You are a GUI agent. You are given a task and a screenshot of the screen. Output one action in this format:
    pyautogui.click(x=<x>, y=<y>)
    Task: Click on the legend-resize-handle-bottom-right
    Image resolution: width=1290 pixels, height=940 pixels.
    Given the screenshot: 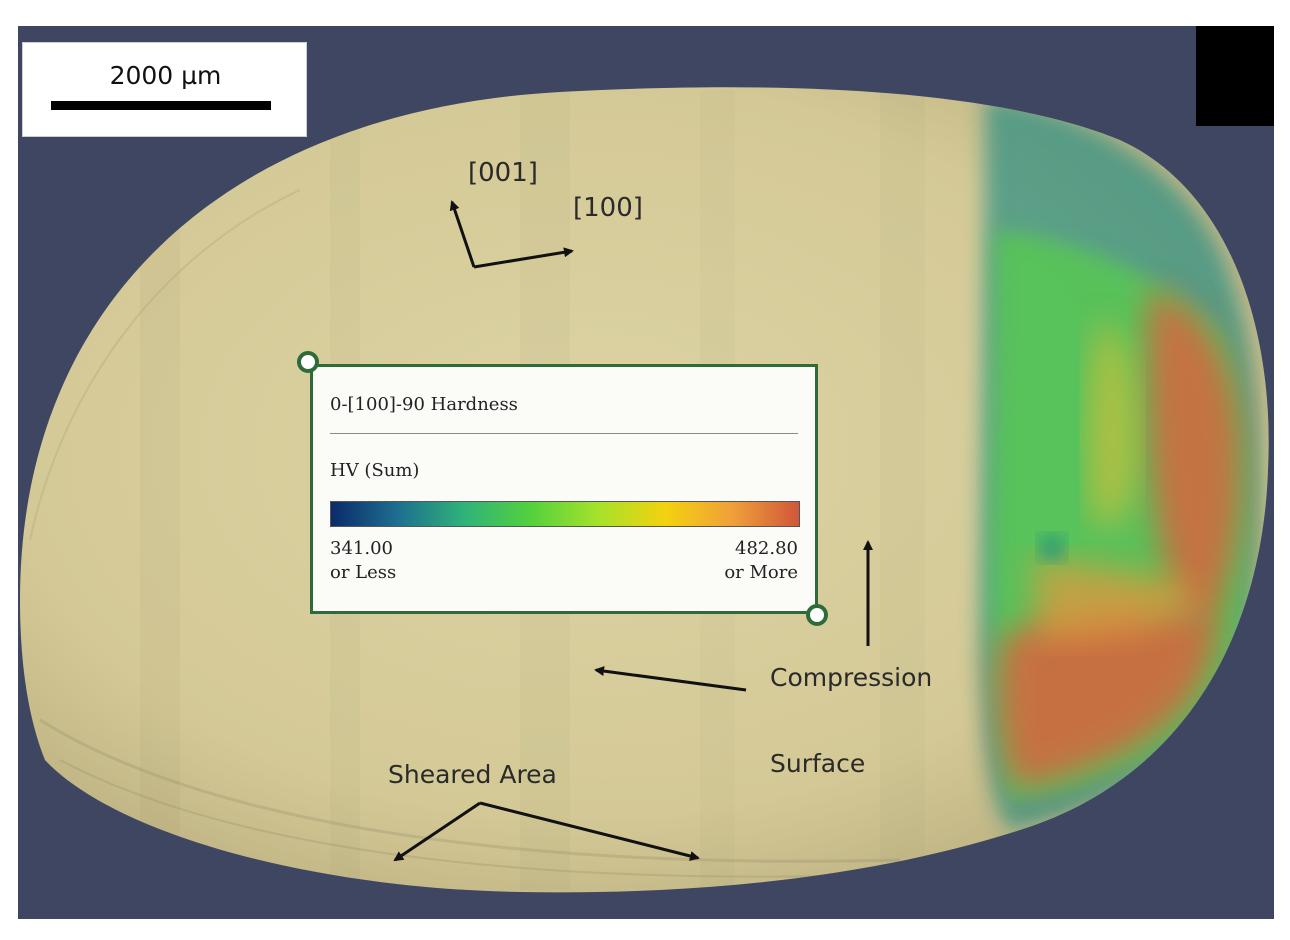 What is the action you would take?
    pyautogui.click(x=817, y=615)
    